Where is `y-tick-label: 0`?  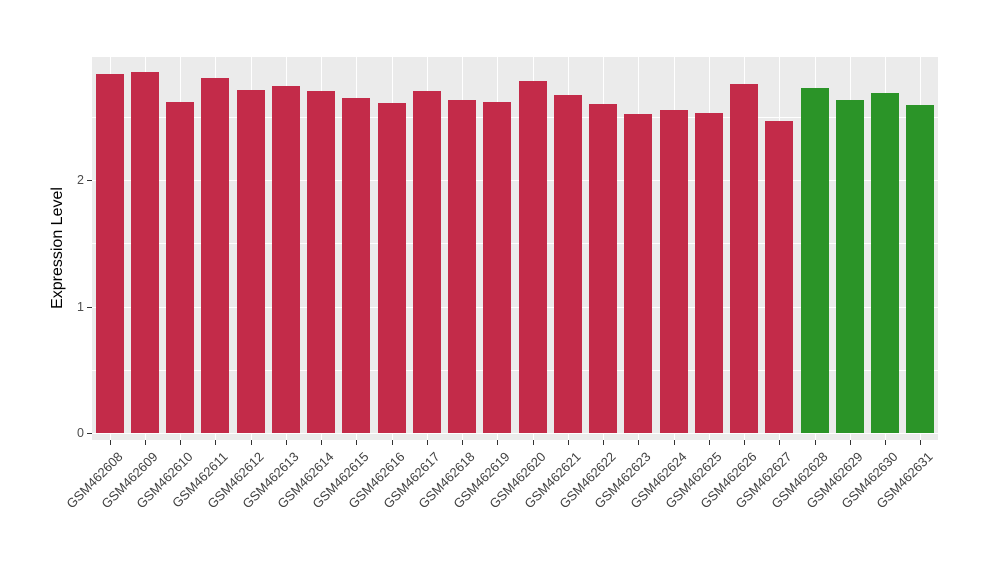 y-tick-label: 0 is located at coordinates (80, 433).